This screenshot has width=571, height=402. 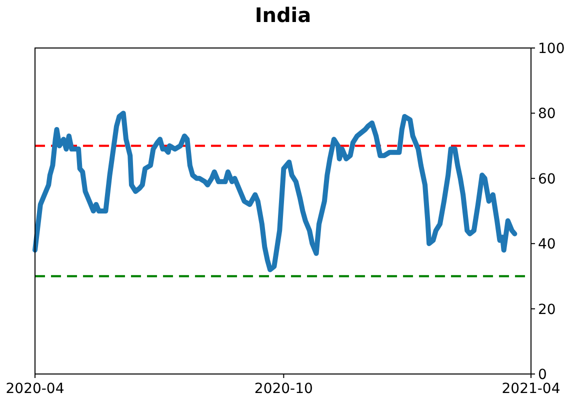 I want to click on y-tick-label: 60, so click(x=547, y=179).